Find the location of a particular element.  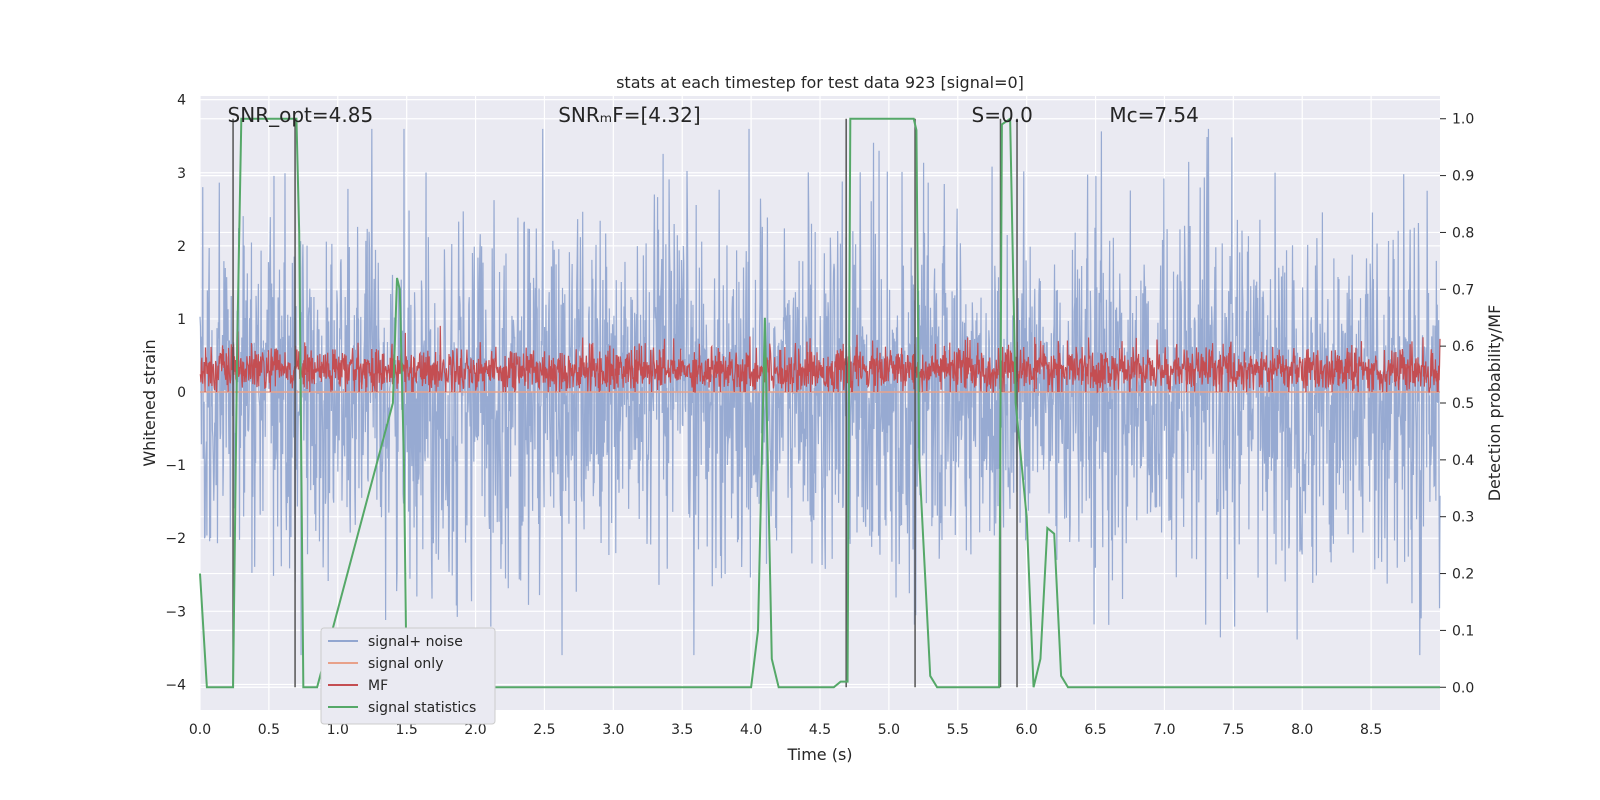

legend-label: signal statistics is located at coordinates (422, 708).